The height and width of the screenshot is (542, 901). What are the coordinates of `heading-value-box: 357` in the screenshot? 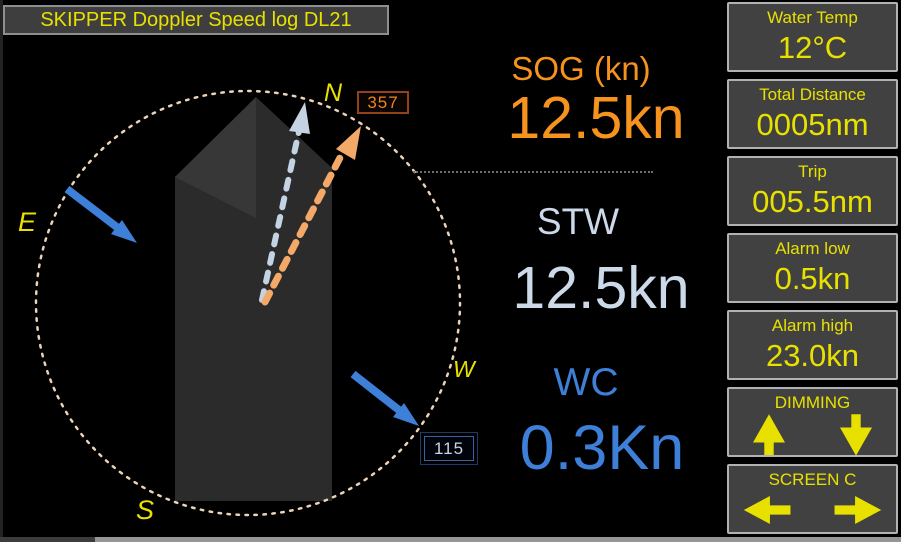 It's located at (383, 102).